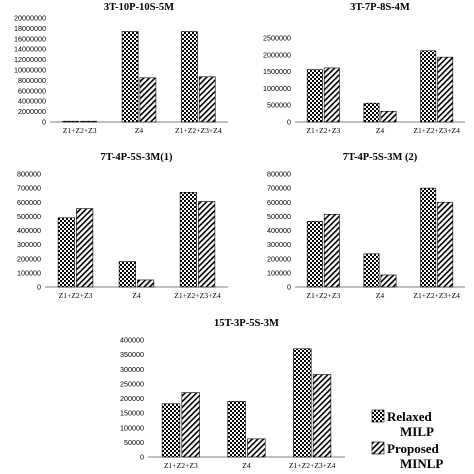 The width and height of the screenshot is (474, 474). What do you see at coordinates (30, 70) in the screenshot?
I see `y-tick-label: 10000000` at bounding box center [30, 70].